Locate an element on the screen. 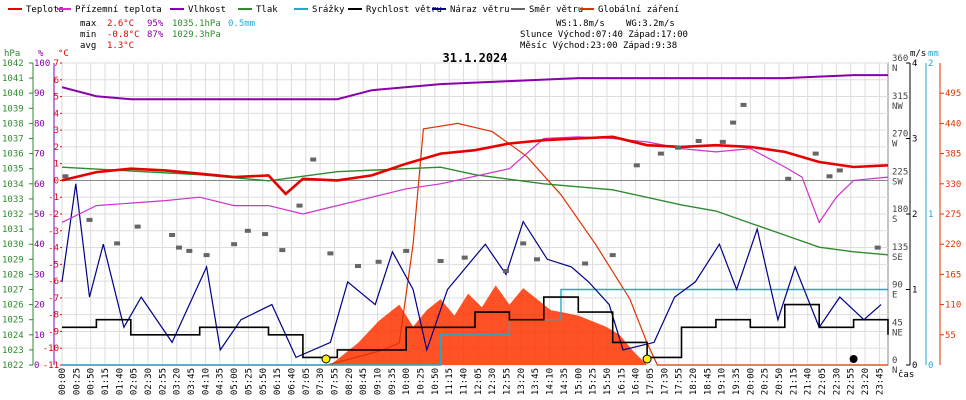  x-tick-label: 23:20 is located at coordinates (866, 381).